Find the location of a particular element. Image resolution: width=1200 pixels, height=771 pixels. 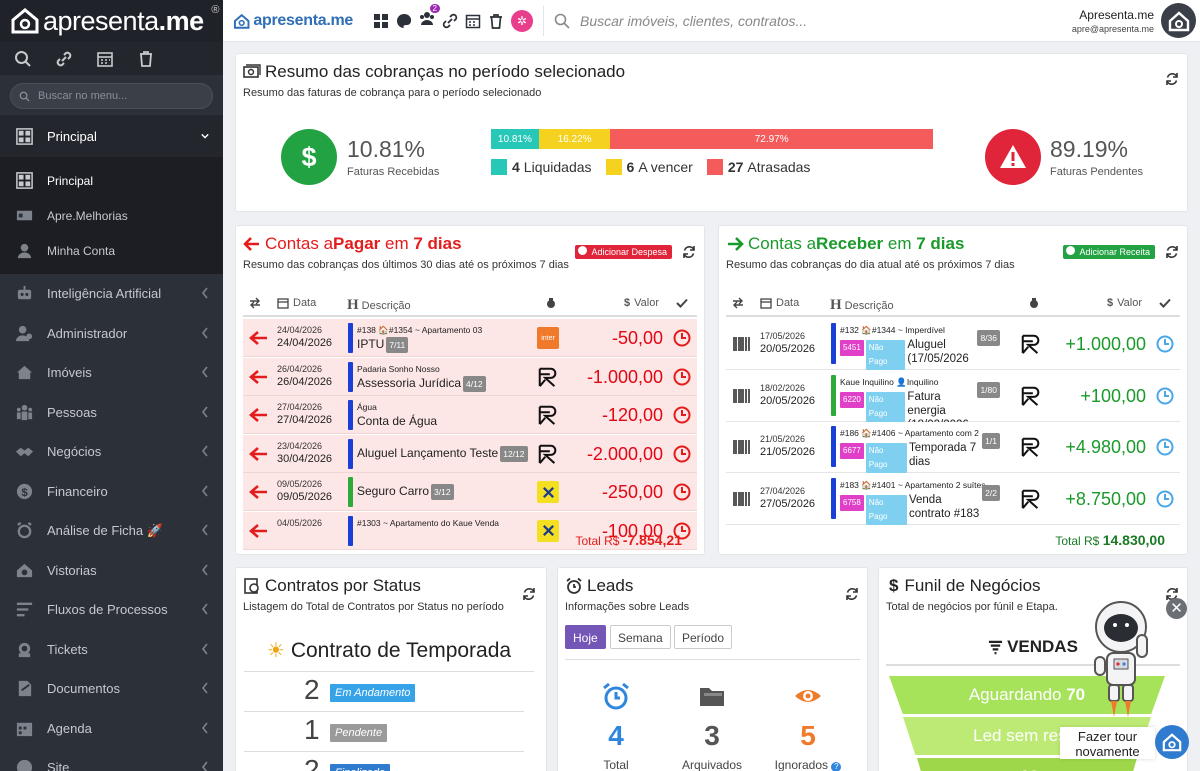

row-description: Aluguel Lançamento Teste is located at coordinates (428, 452).